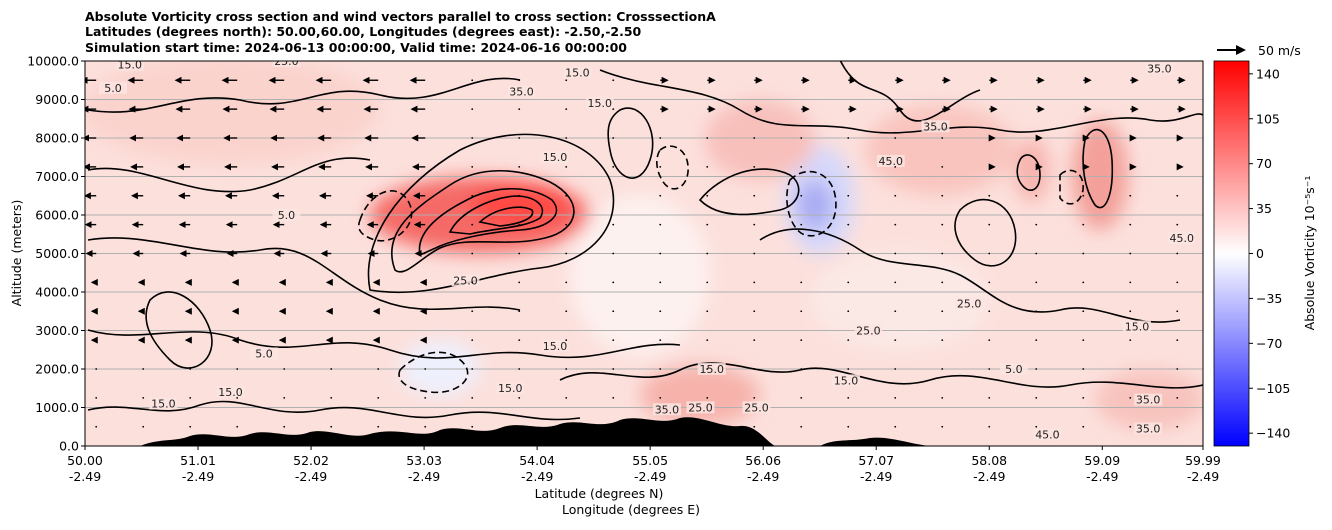 The height and width of the screenshot is (530, 1332). What do you see at coordinates (1148, 400) in the screenshot?
I see `contour-label: 35.0` at bounding box center [1148, 400].